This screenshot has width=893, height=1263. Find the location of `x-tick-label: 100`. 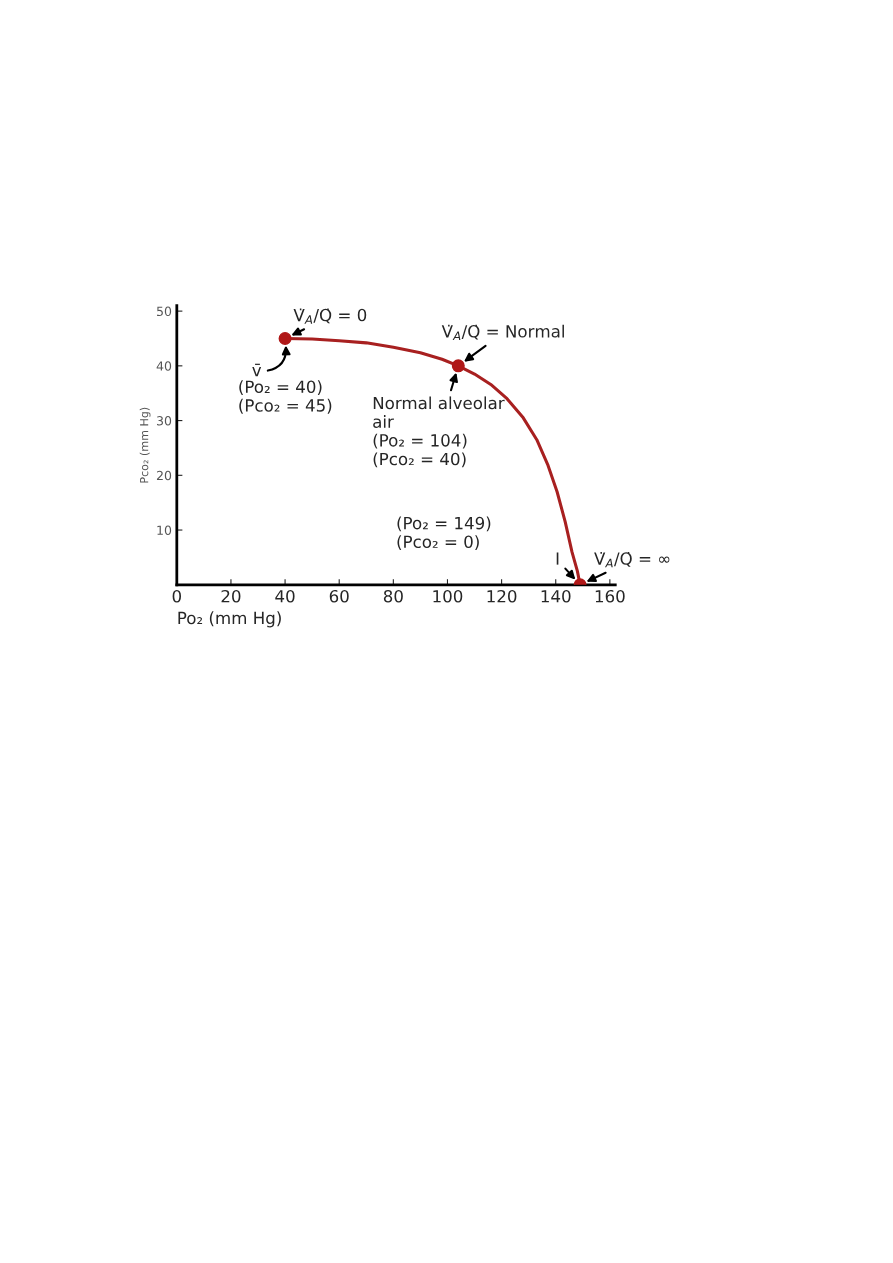

x-tick-label: 100 is located at coordinates (448, 596).